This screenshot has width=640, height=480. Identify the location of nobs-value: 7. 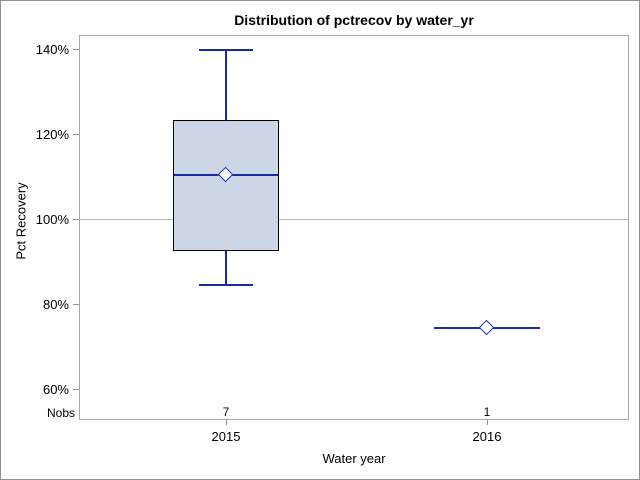
(226, 412).